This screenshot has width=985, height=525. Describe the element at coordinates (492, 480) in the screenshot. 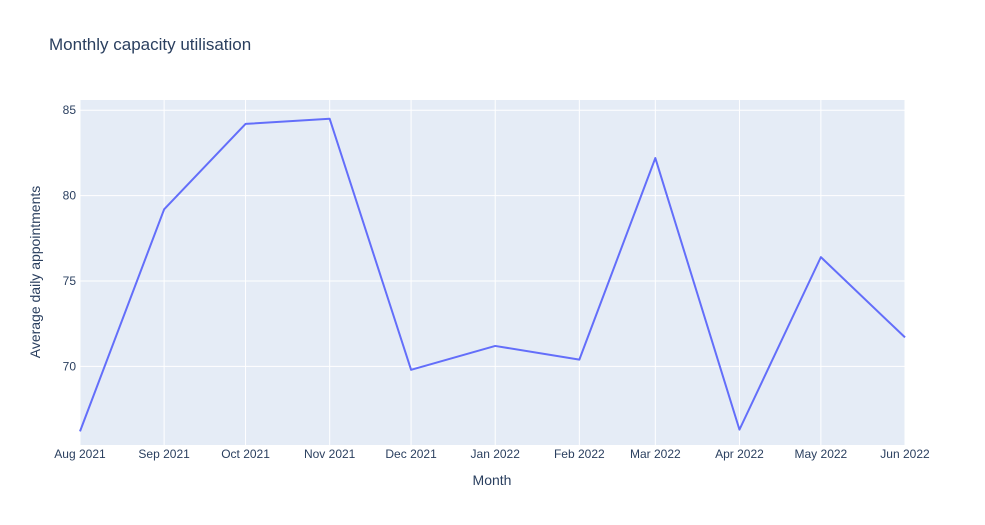

I see `x-axis-title: Month` at that location.